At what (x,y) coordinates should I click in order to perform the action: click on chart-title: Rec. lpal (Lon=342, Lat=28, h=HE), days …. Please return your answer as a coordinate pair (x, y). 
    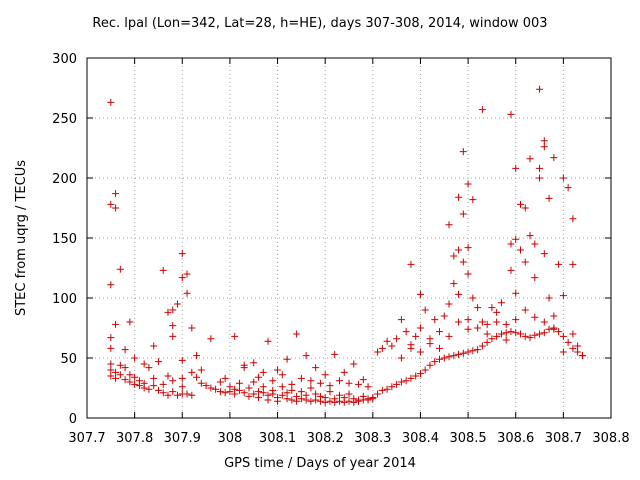
    Looking at the image, I should click on (320, 23).